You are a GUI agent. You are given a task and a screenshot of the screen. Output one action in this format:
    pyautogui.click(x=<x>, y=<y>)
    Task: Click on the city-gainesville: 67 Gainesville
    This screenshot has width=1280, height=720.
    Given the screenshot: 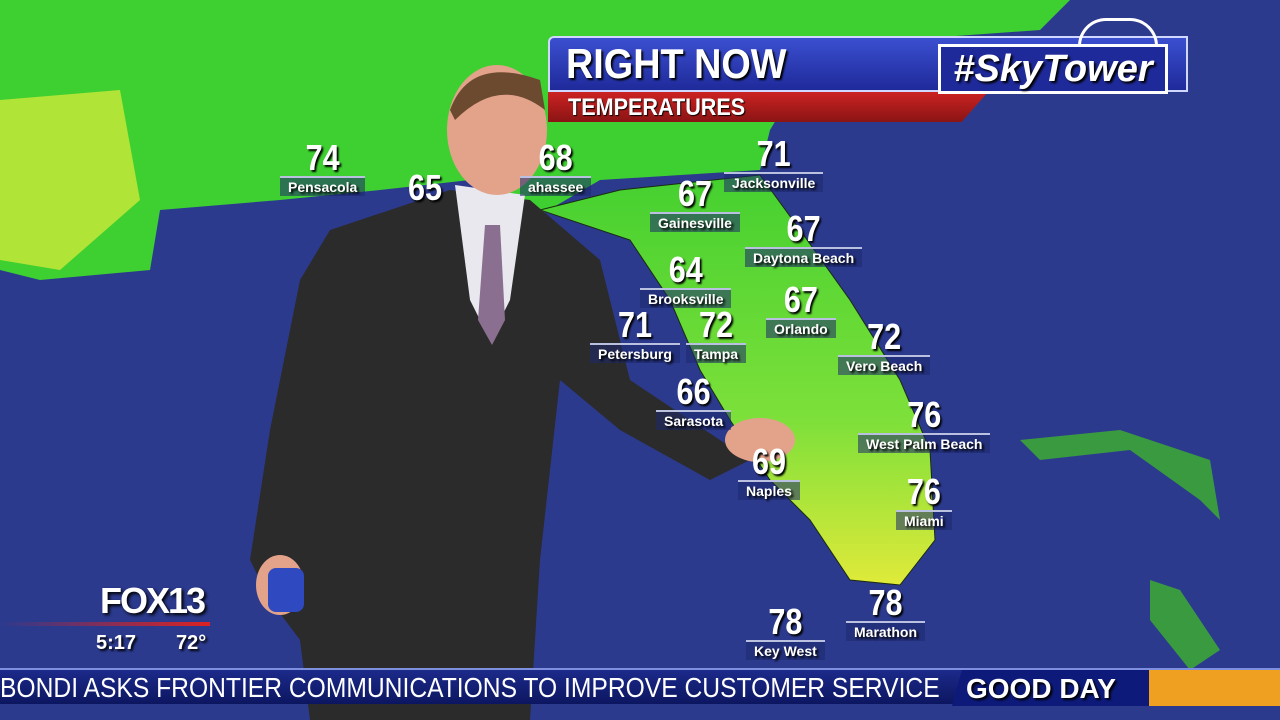 What is the action you would take?
    pyautogui.click(x=695, y=204)
    